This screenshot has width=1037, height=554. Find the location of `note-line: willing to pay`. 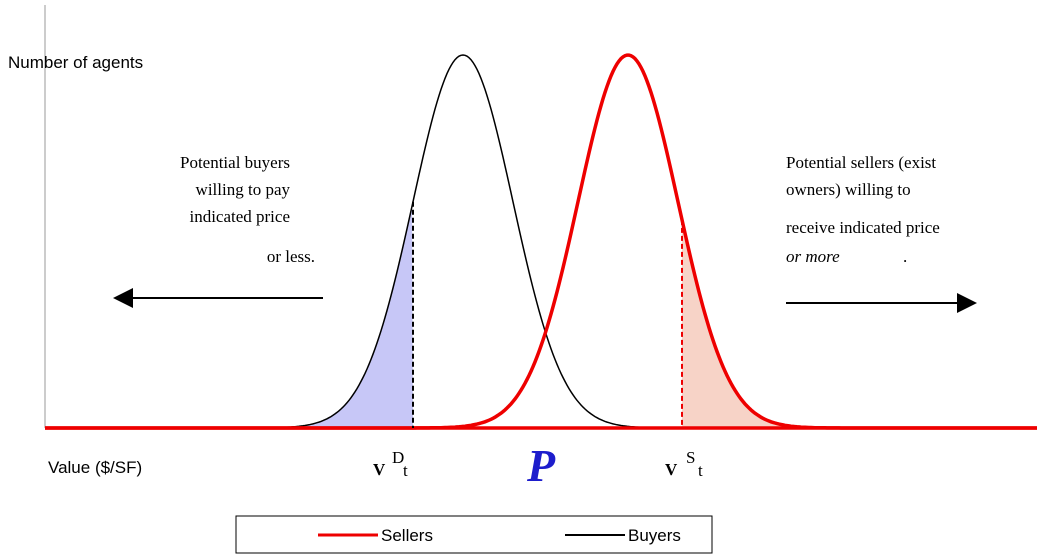

note-line: willing to pay is located at coordinates (243, 189).